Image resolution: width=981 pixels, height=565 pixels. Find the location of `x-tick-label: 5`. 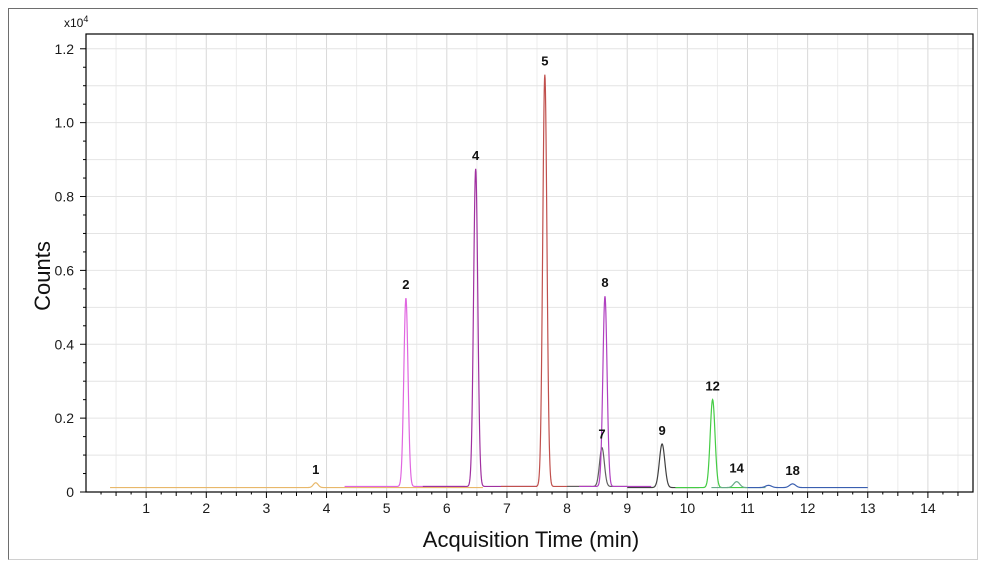

x-tick-label: 5 is located at coordinates (387, 508).